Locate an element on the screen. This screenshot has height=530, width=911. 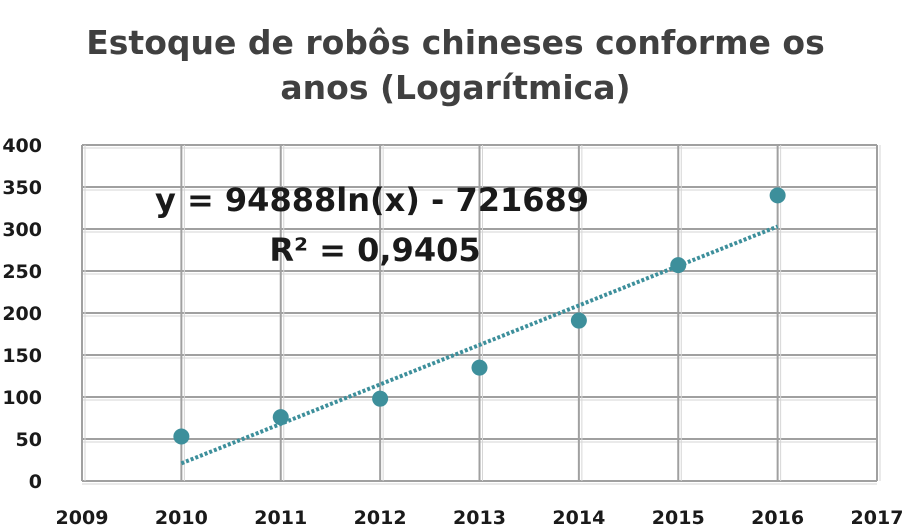
y-axis-ticks: 0 50 100 150 200 250 300 350 400 is located at coordinates (22, 314).